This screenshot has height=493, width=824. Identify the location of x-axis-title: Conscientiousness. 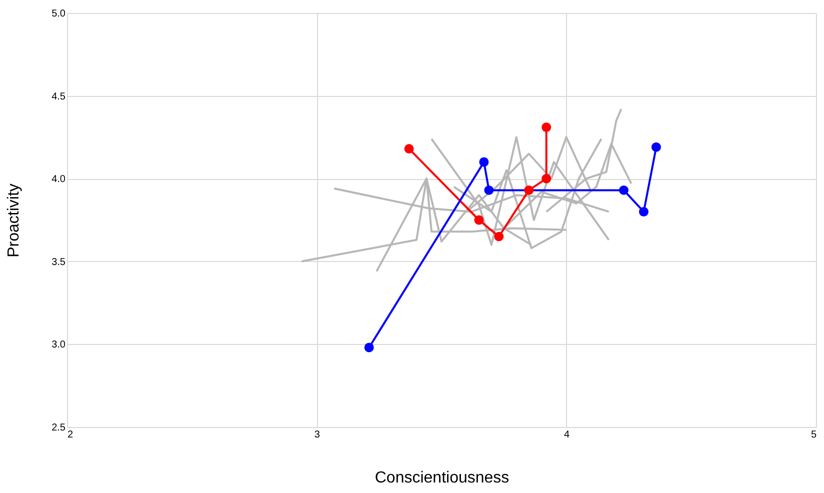
(442, 478).